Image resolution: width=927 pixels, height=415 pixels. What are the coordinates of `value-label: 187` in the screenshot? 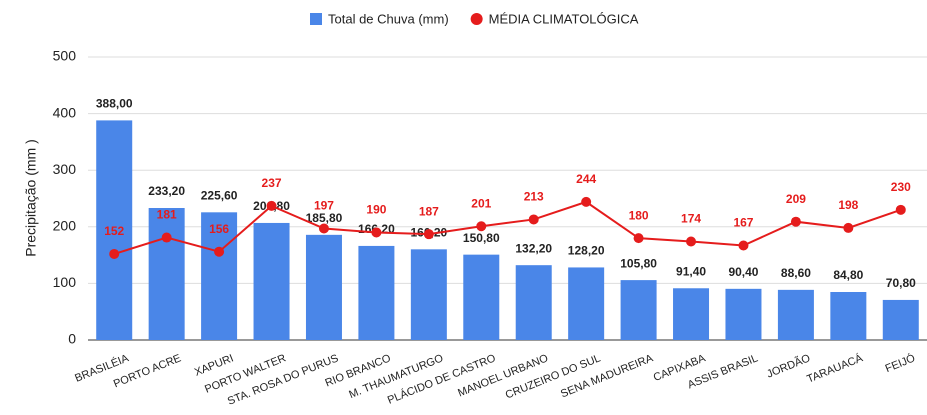 It's located at (429, 211).